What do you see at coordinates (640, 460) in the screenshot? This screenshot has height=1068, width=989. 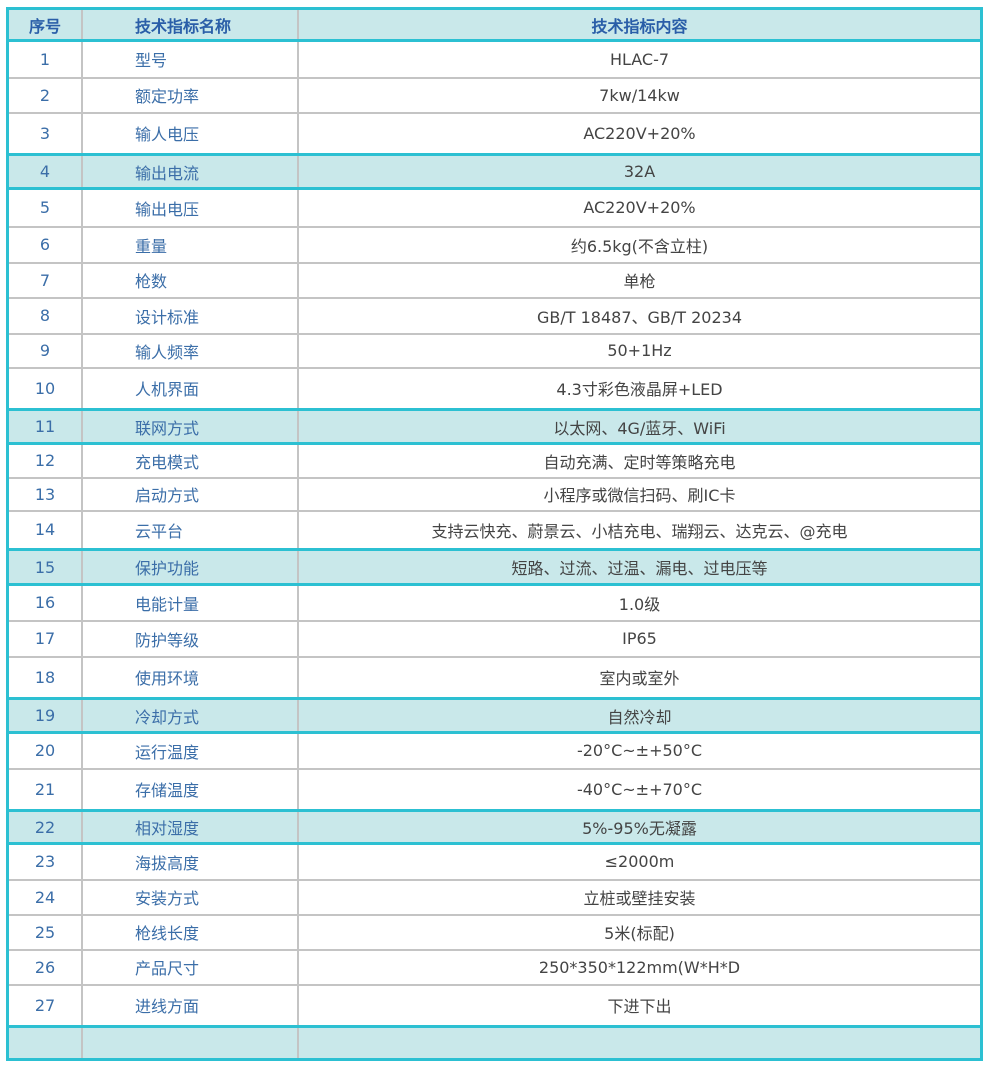 I see `row-value: 自动充满、定时等策略充电` at bounding box center [640, 460].